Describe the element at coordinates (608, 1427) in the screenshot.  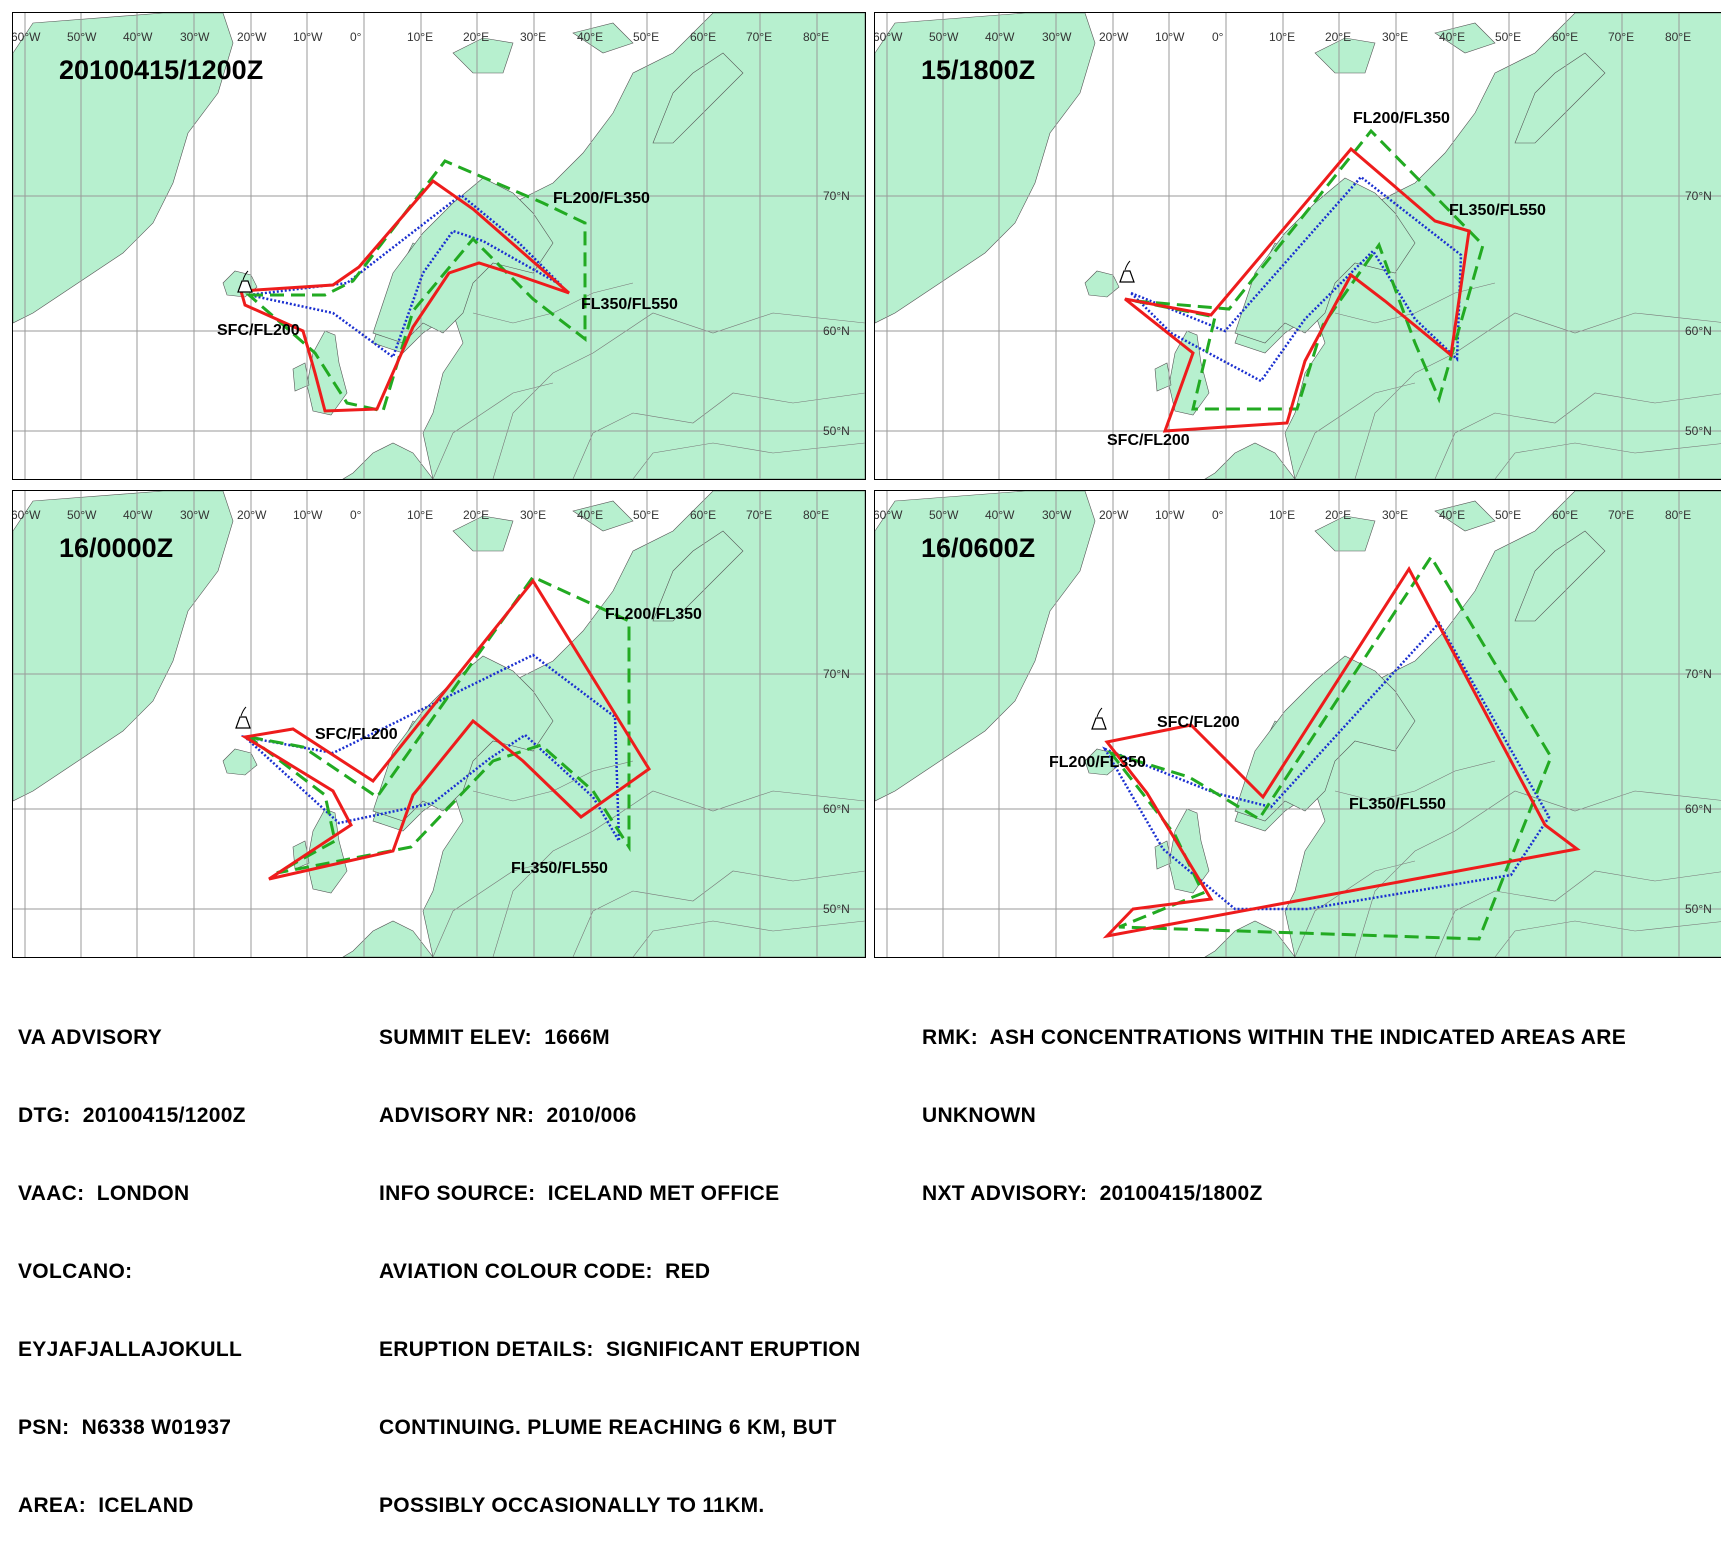
I see `advisory-line: CONTINUING. PLUME REACHING 6 KM, BUT` at that location.